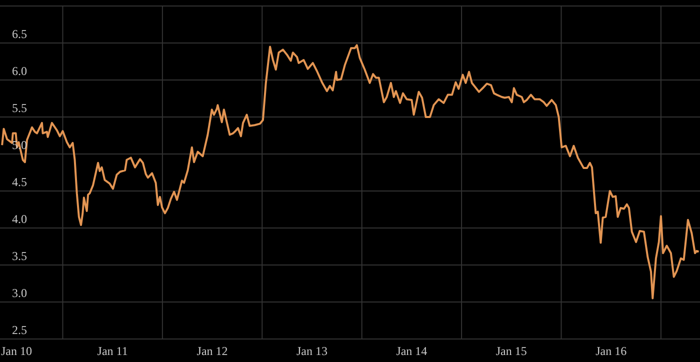 This screenshot has width=700, height=362. What do you see at coordinates (19, 219) in the screenshot?
I see `y-tick-label: 4.0` at bounding box center [19, 219].